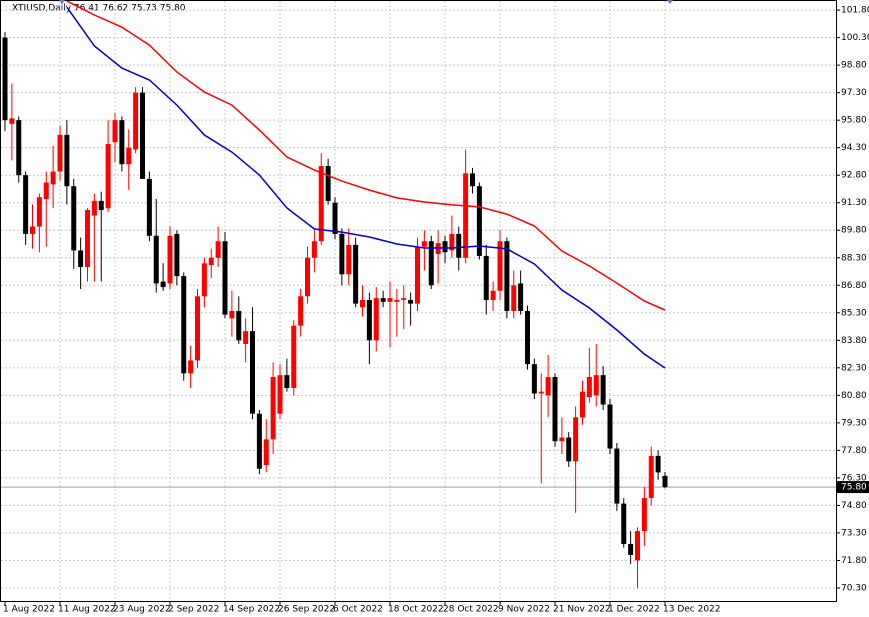 This screenshot has width=869, height=617. What do you see at coordinates (854, 506) in the screenshot?
I see `y-tick-label: 74.80` at bounding box center [854, 506].